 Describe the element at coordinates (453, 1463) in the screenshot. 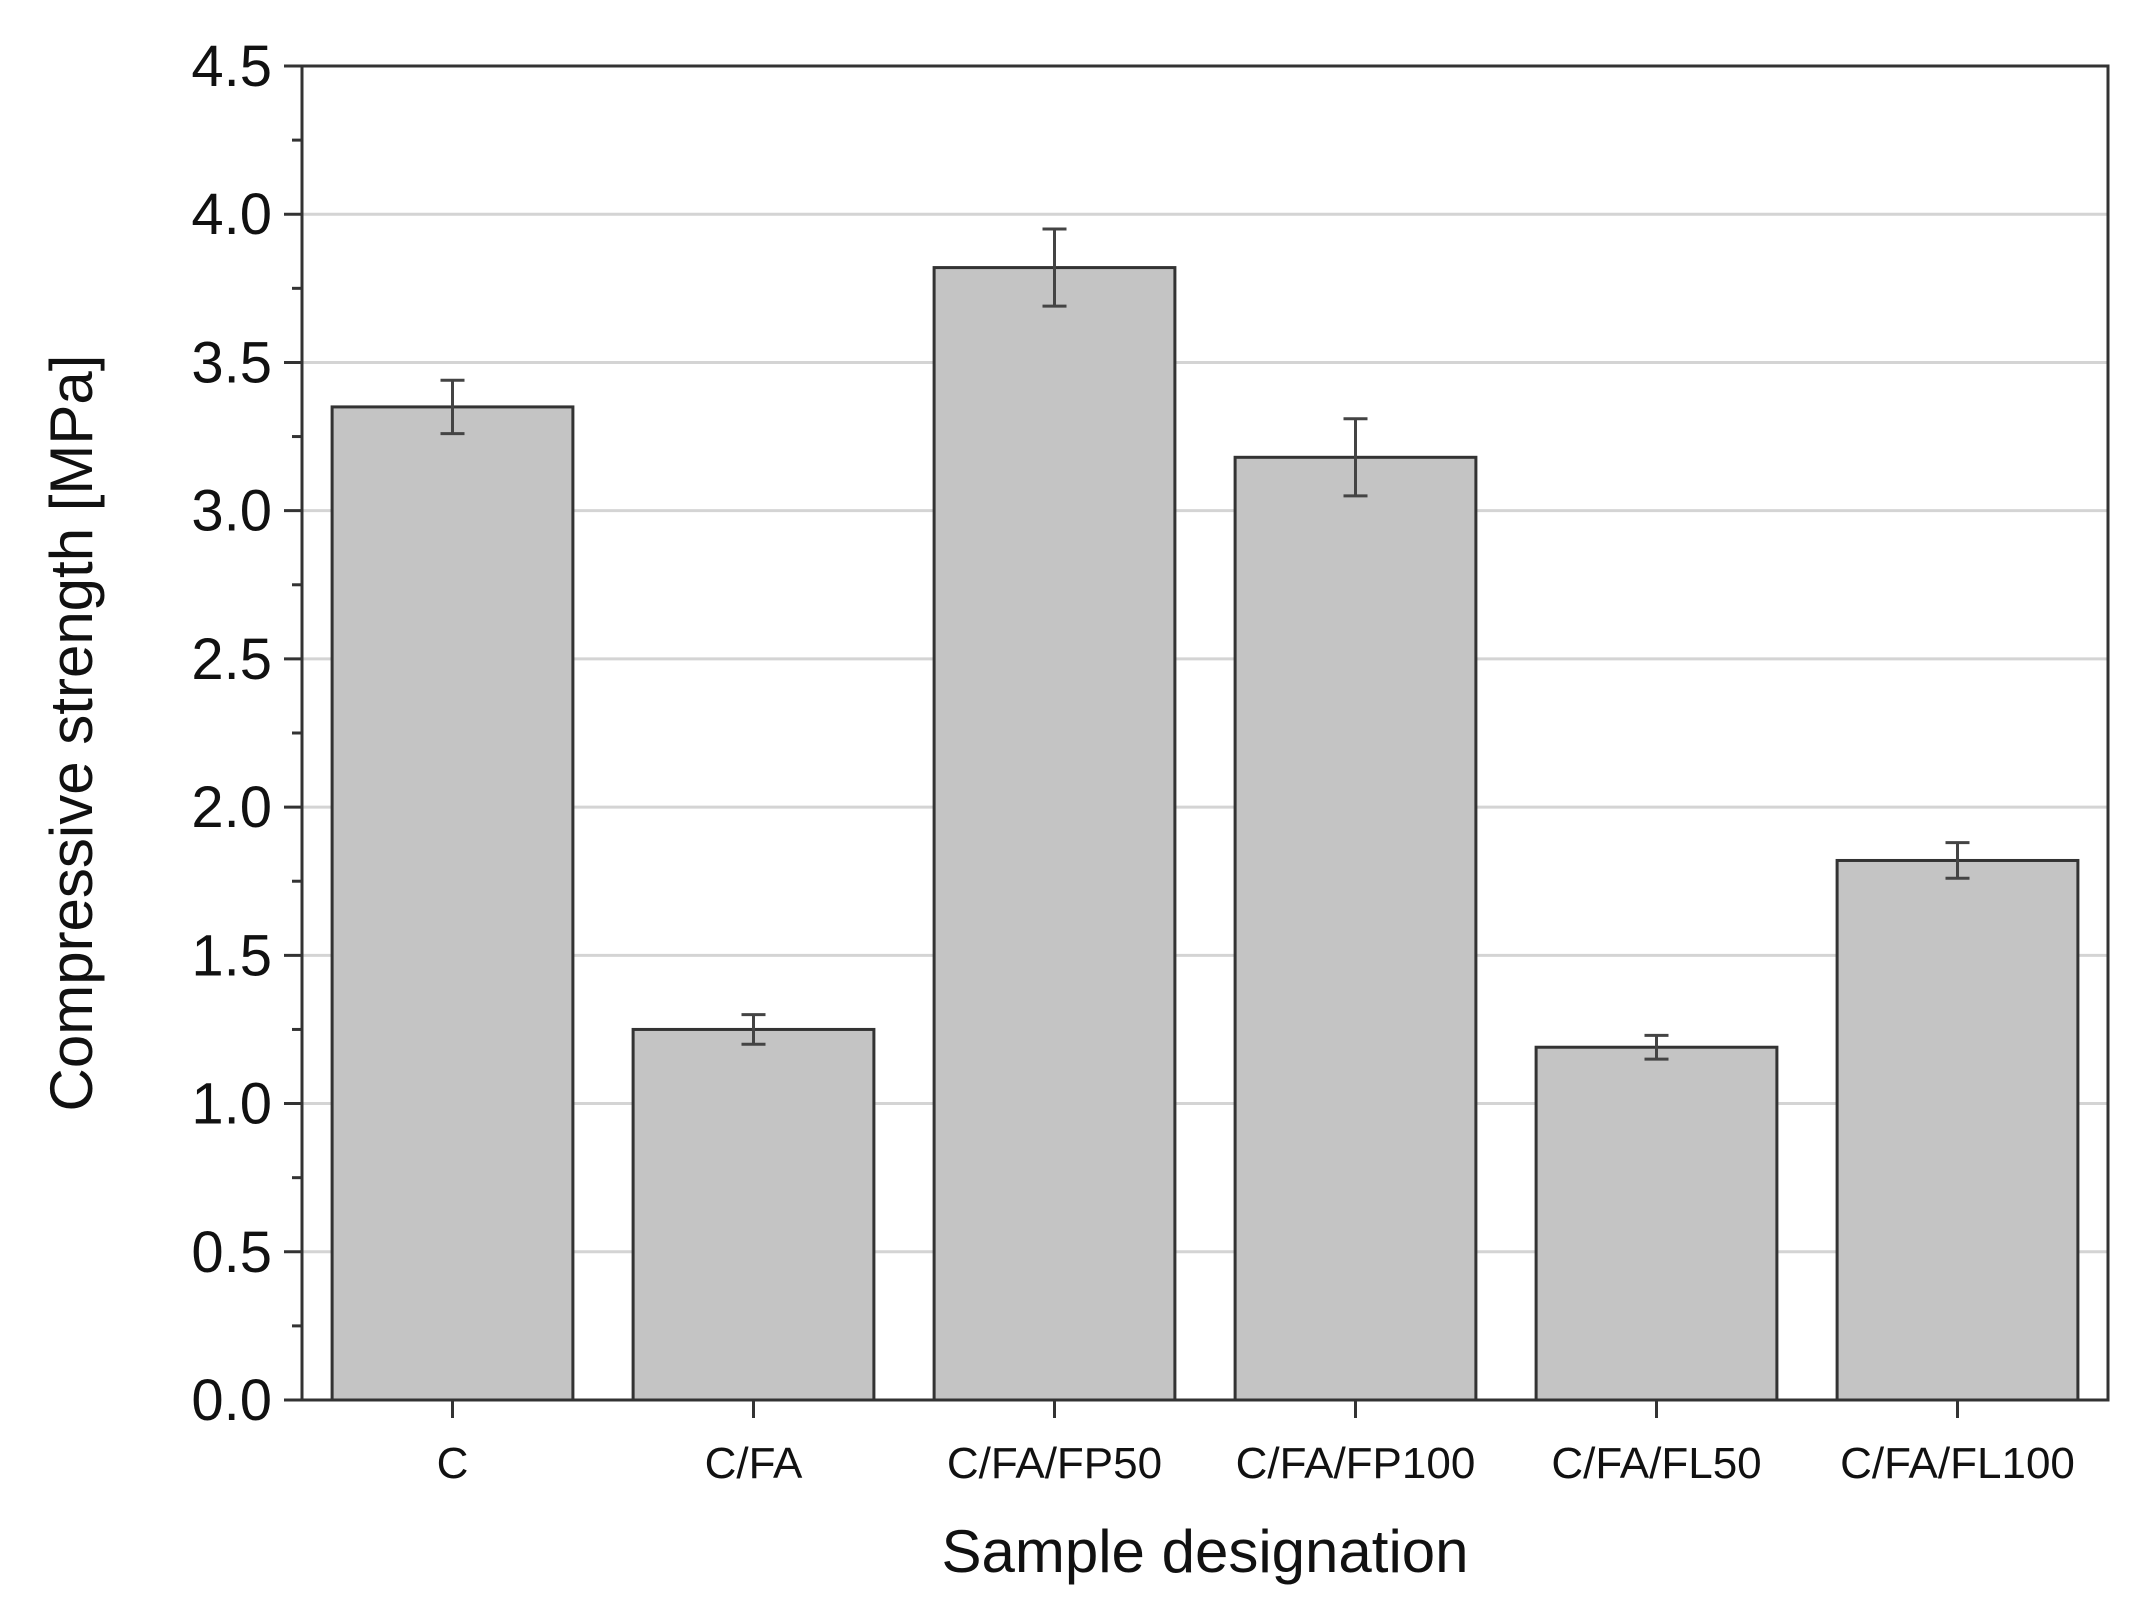

I see `x-tick-label: C` at that location.